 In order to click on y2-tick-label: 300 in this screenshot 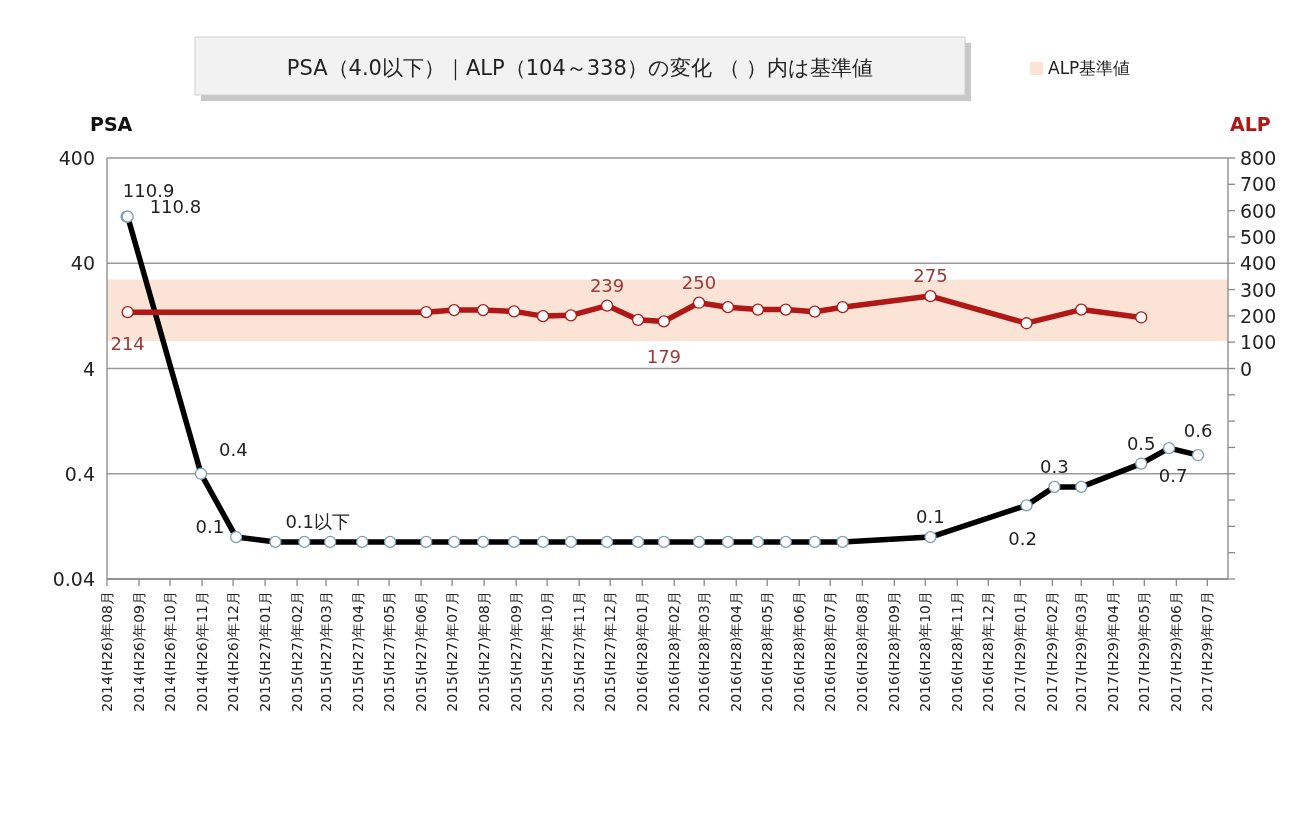, I will do `click(1258, 289)`.